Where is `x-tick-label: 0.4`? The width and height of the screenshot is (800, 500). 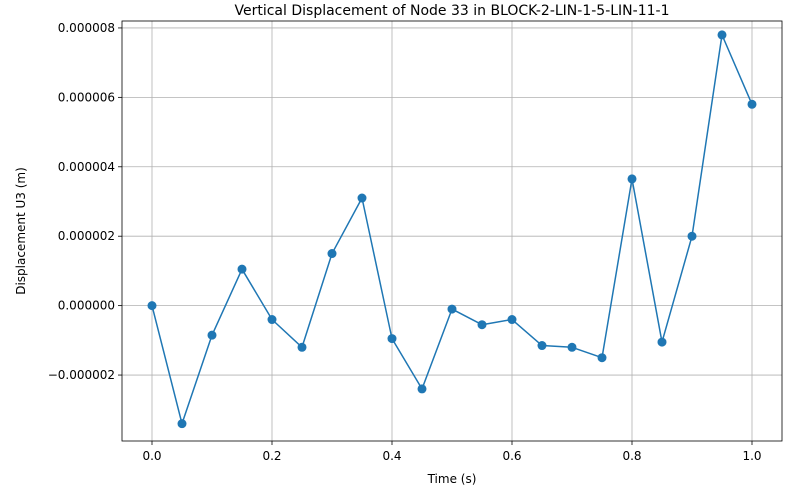 x-tick-label: 0.4 is located at coordinates (391, 456).